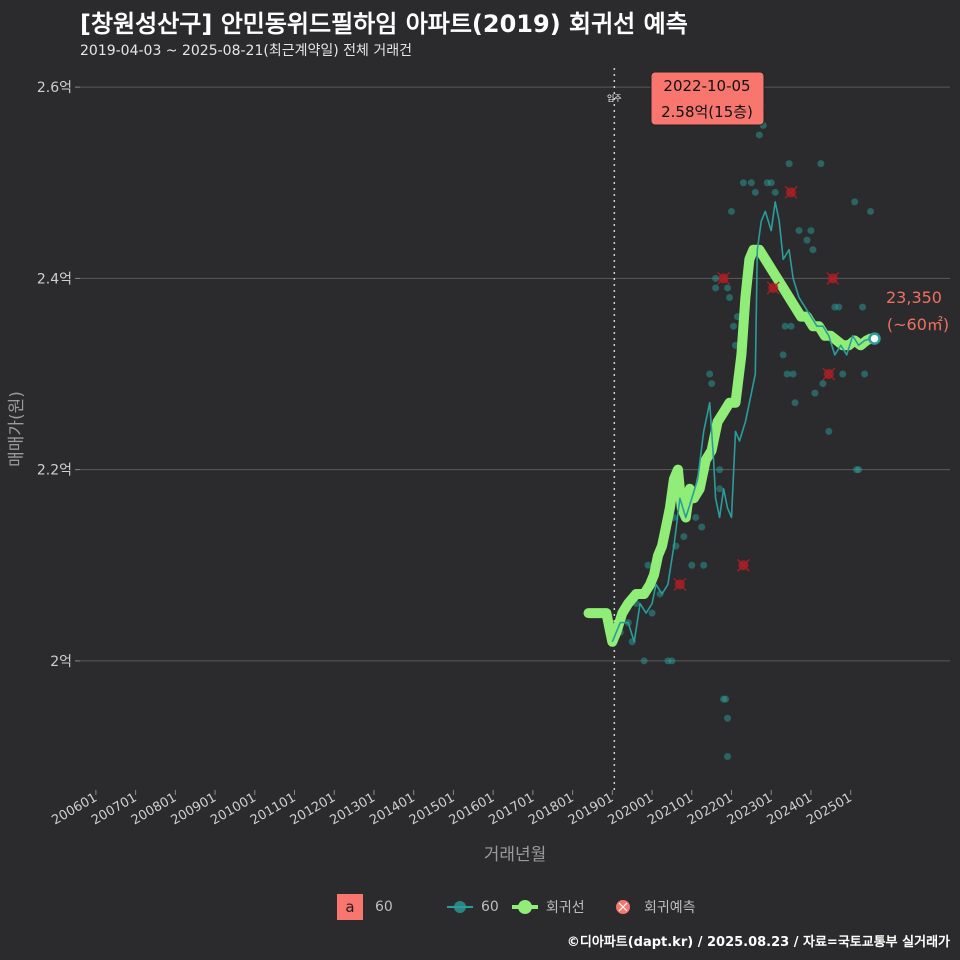 Image resolution: width=960 pixels, height=960 pixels. What do you see at coordinates (706, 86) in the screenshot?
I see `annotation-date: 2022-10-05` at bounding box center [706, 86].